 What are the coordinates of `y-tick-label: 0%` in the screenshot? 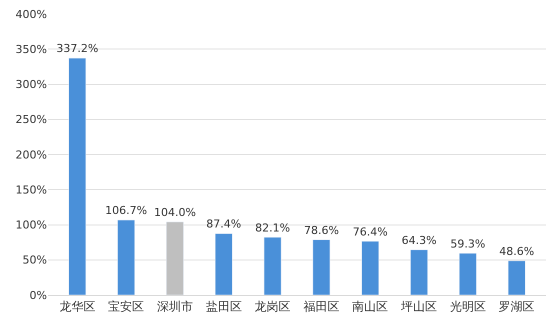 It's located at (38, 295).